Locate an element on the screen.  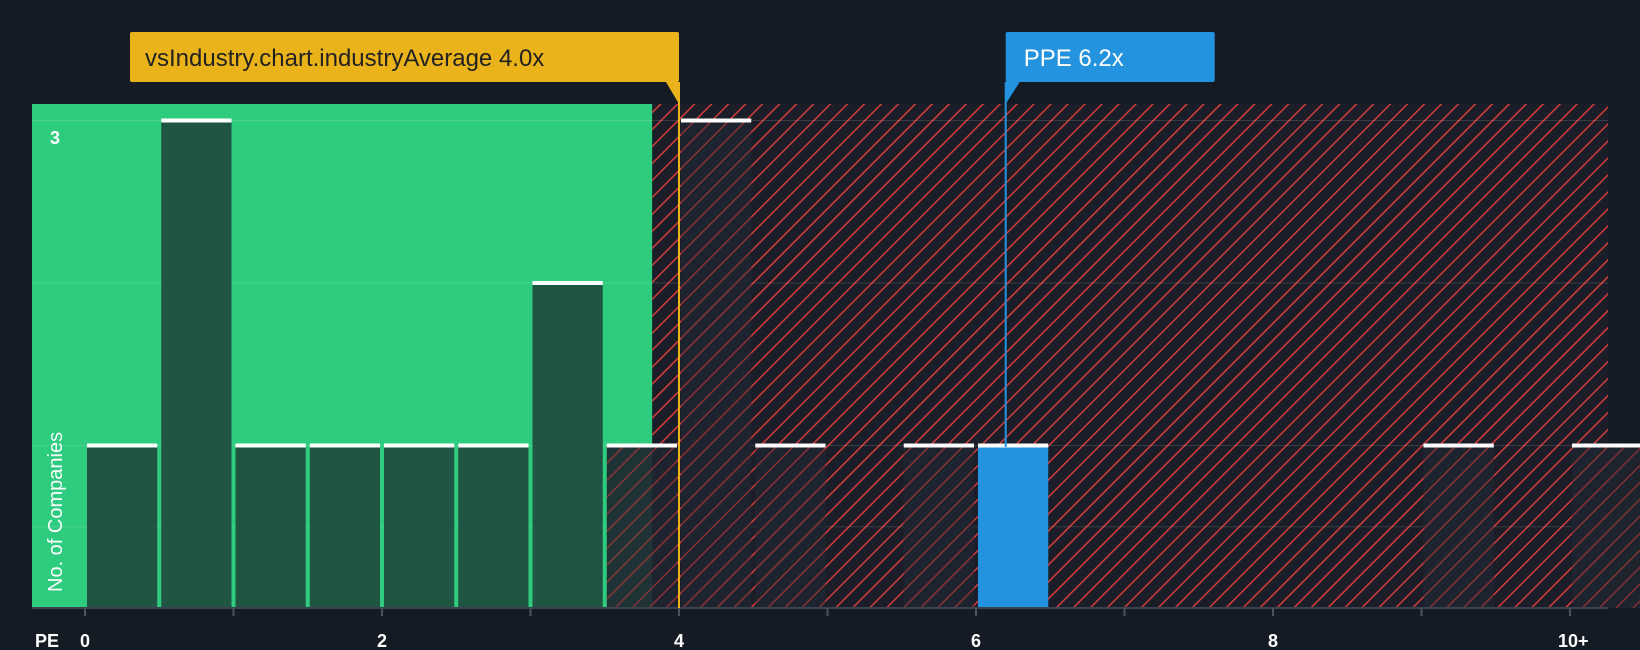
x-tick-label: 6 is located at coordinates (976, 640).